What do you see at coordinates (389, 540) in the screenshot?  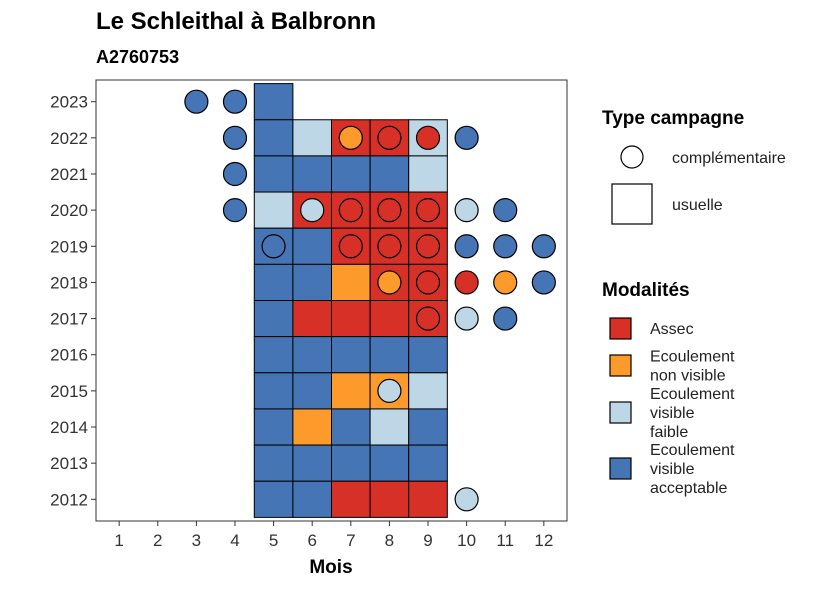 I see `x-tick-label: 8` at bounding box center [389, 540].